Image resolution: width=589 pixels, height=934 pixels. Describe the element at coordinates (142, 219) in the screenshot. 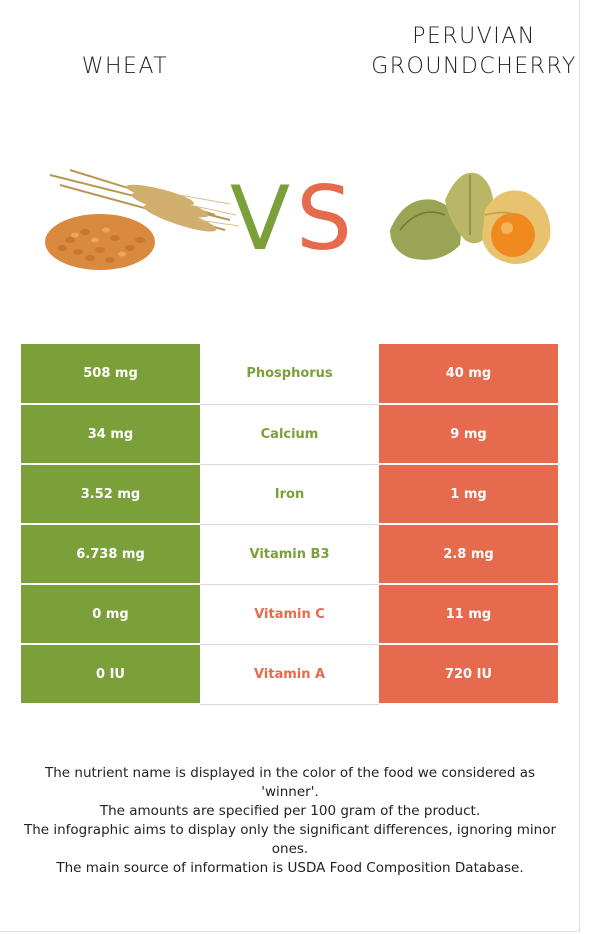

I see `wheat-image` at that location.